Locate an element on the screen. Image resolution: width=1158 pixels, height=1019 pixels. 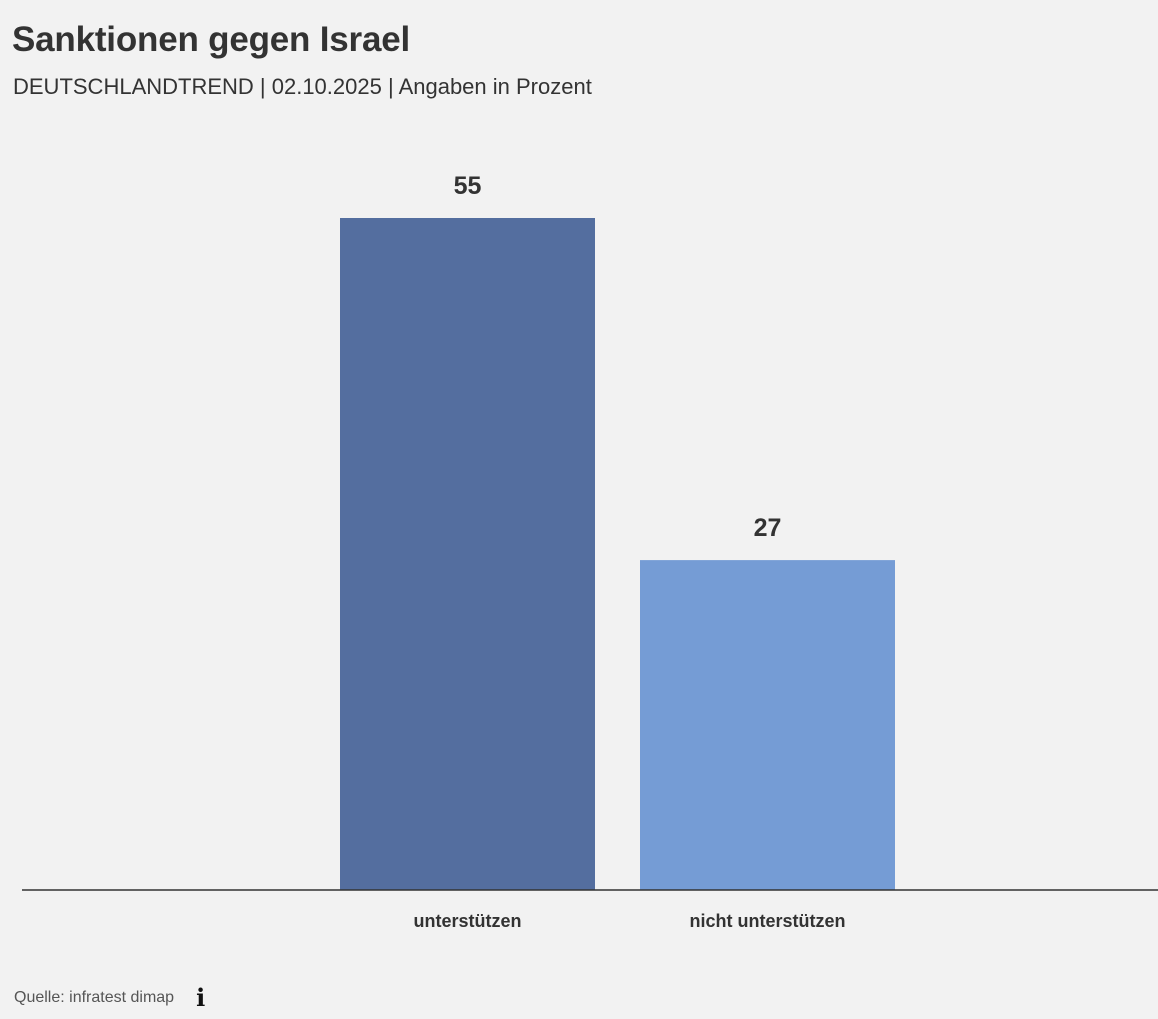
category-label-0: unterstützen is located at coordinates (468, 921).